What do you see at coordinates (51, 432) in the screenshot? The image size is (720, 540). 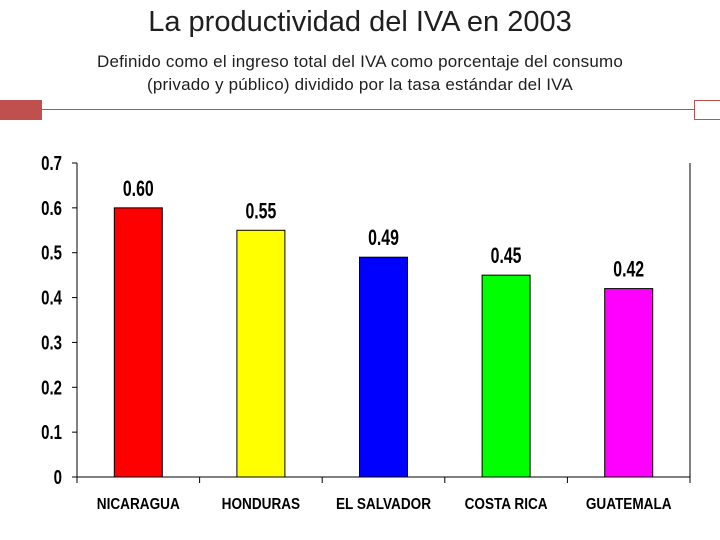 I see `y-tick-label: 0.1` at bounding box center [51, 432].